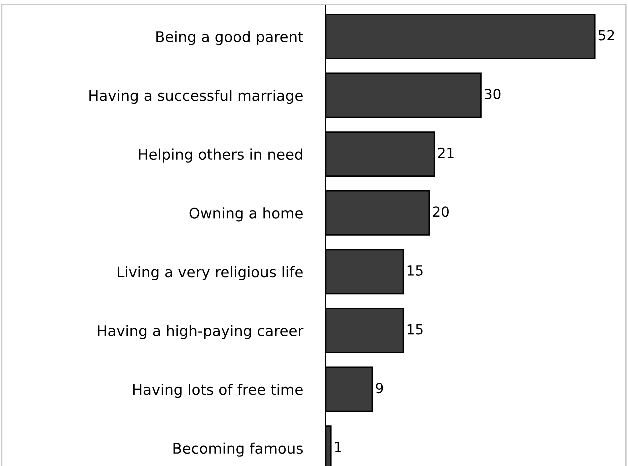 This screenshot has height=466, width=628. What do you see at coordinates (441, 212) in the screenshot?
I see `data-label: 20` at bounding box center [441, 212].